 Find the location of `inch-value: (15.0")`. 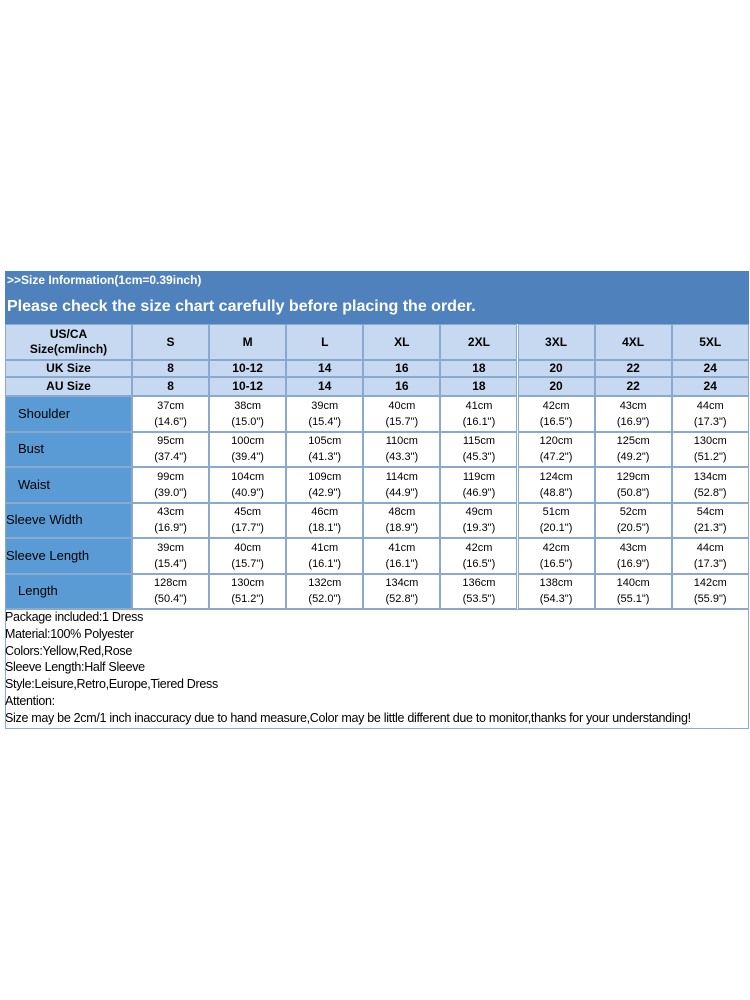

inch-value: (15.0") is located at coordinates (247, 421).